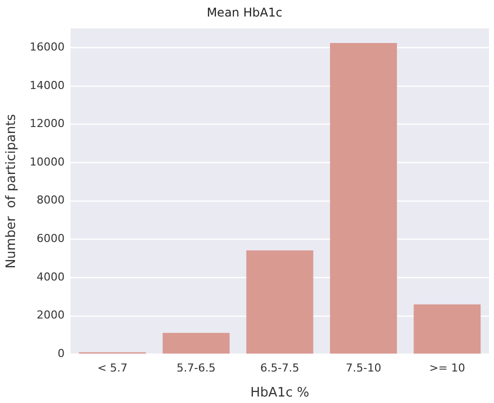 The image size is (494, 403). Describe the element at coordinates (61, 353) in the screenshot. I see `y-tick-label: 0` at that location.